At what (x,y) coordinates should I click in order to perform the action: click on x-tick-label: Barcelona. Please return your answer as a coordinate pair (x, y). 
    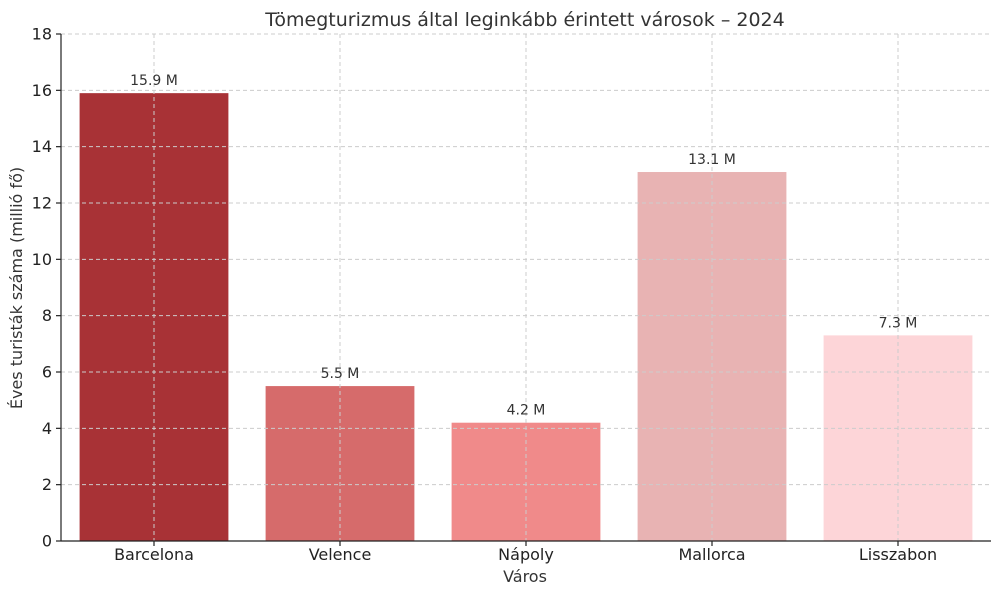
    Looking at the image, I should click on (154, 554).